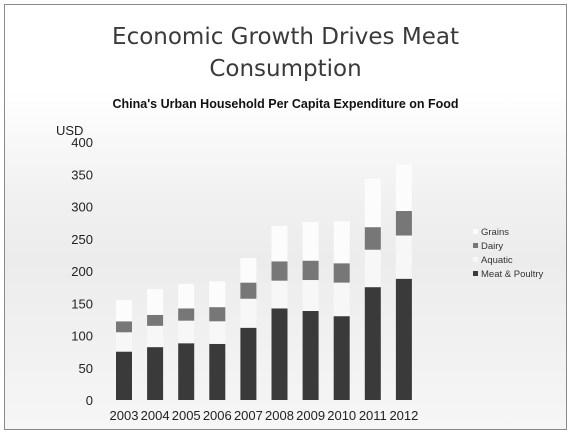  What do you see at coordinates (279, 294) in the screenshot?
I see `bar-segment-aquatic-2008` at bounding box center [279, 294].